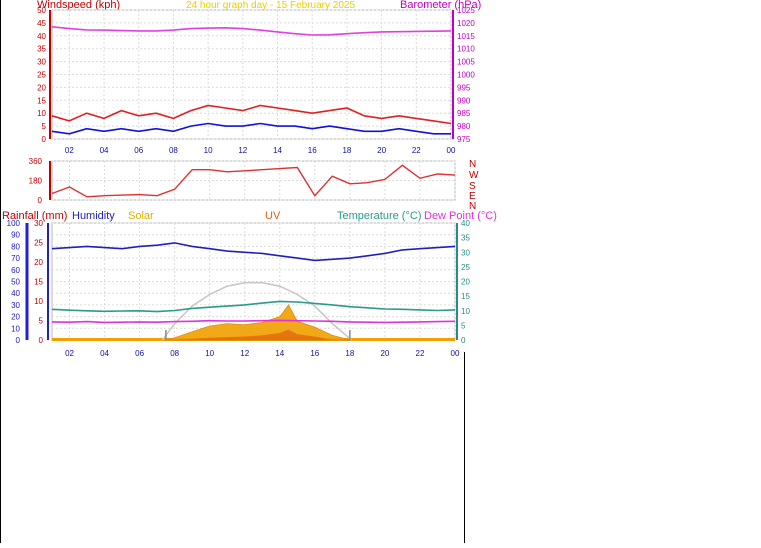 This screenshot has width=761, height=548. Describe the element at coordinates (314, 353) in the screenshot. I see `rain-temp-x-tick-label: 16` at that location.